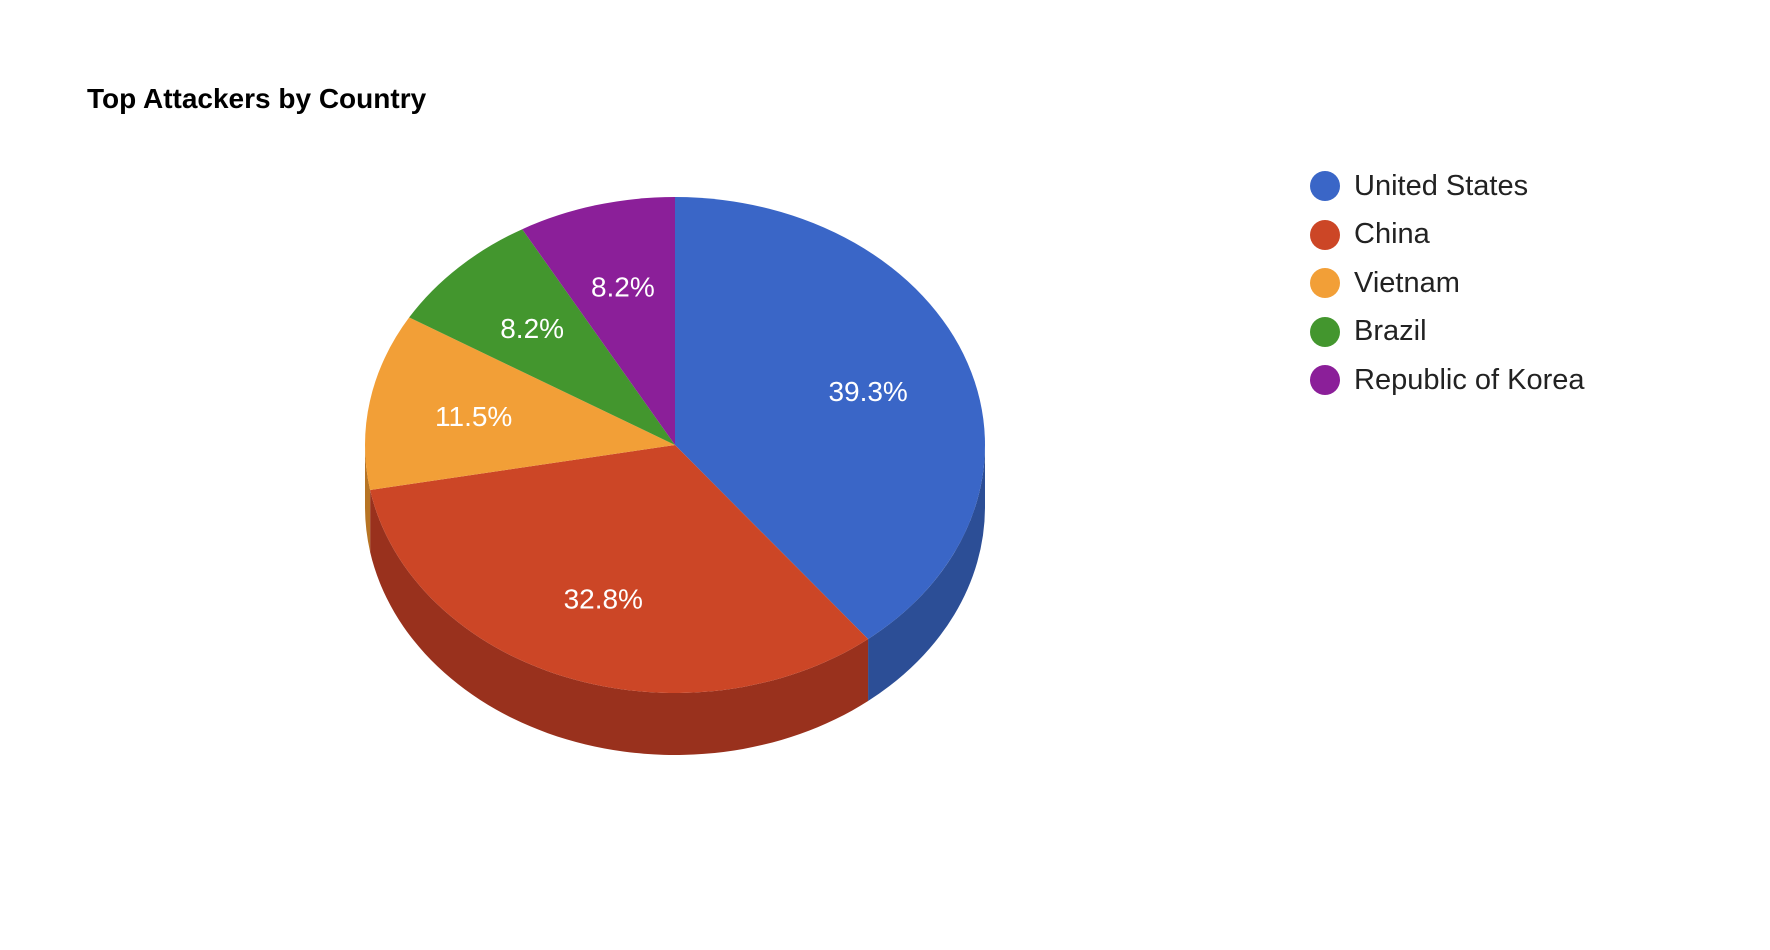 Image resolution: width=1770 pixels, height=950 pixels. What do you see at coordinates (603, 598) in the screenshot?
I see `pie-label-china: 32.8%` at bounding box center [603, 598].